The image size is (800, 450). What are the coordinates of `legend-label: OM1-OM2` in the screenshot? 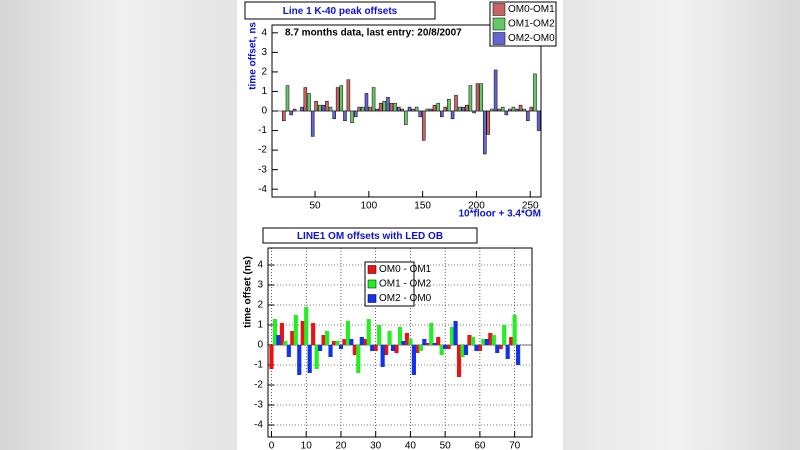 It's located at (531, 24).